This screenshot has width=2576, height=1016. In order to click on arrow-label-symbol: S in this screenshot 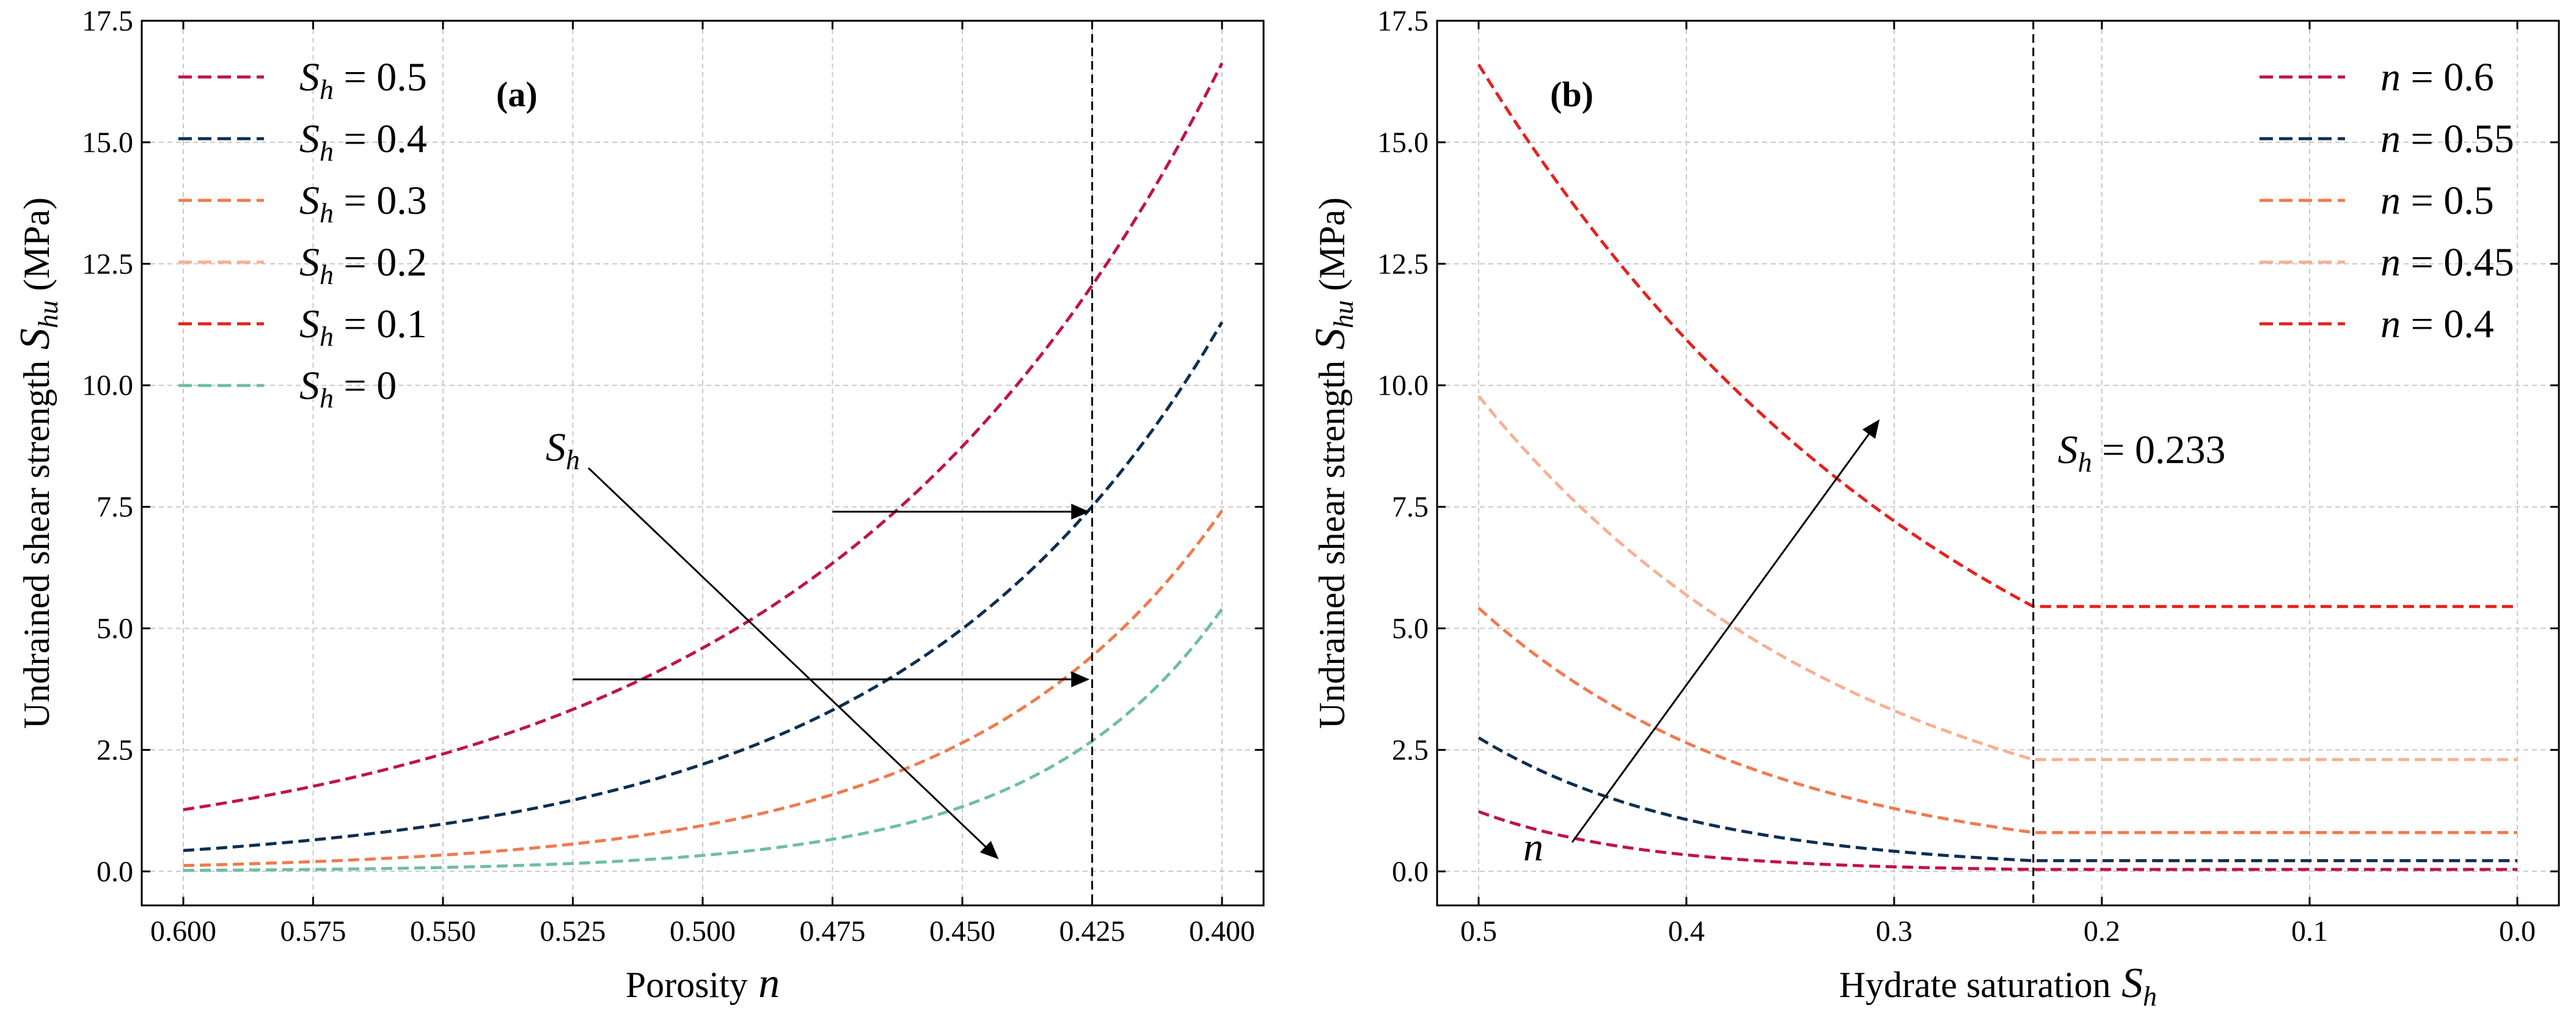, I will do `click(556, 447)`.